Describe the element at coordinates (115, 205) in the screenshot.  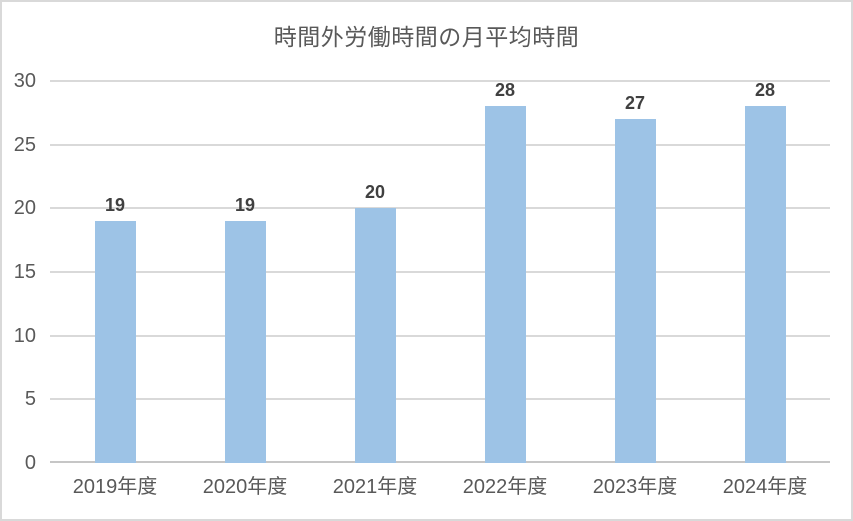
I see `data-label-2019: 19` at that location.